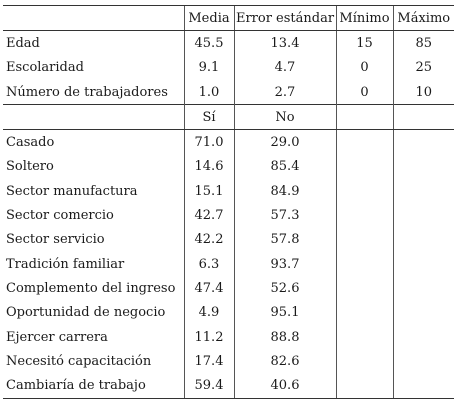 This screenshot has height=413, width=458. I want to click on table-row: Soltero 14.6 85.4, so click(228, 167).